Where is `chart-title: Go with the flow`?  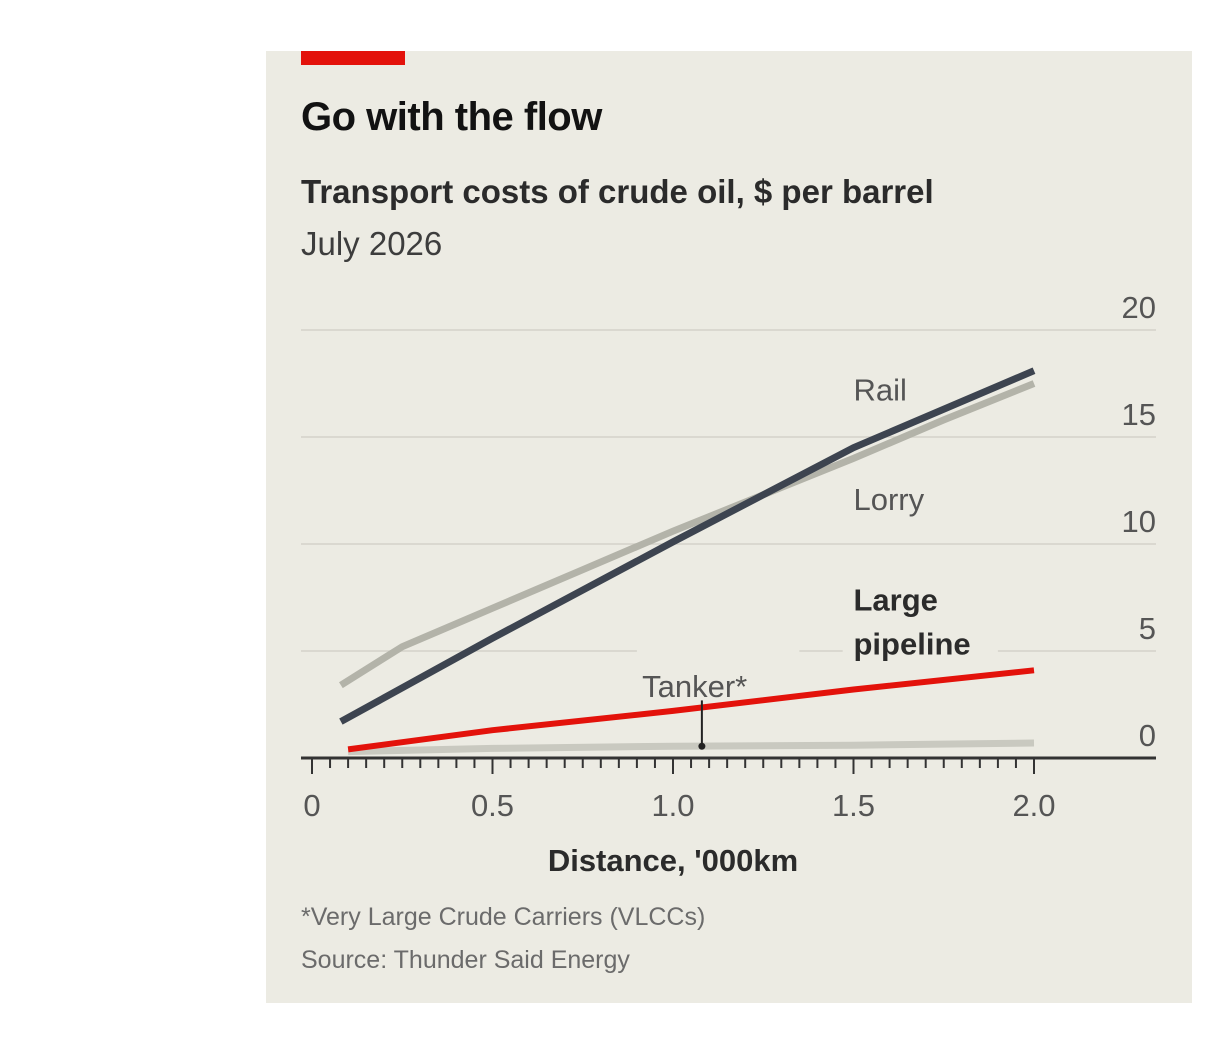
chart-title: Go with the flow is located at coordinates (451, 117).